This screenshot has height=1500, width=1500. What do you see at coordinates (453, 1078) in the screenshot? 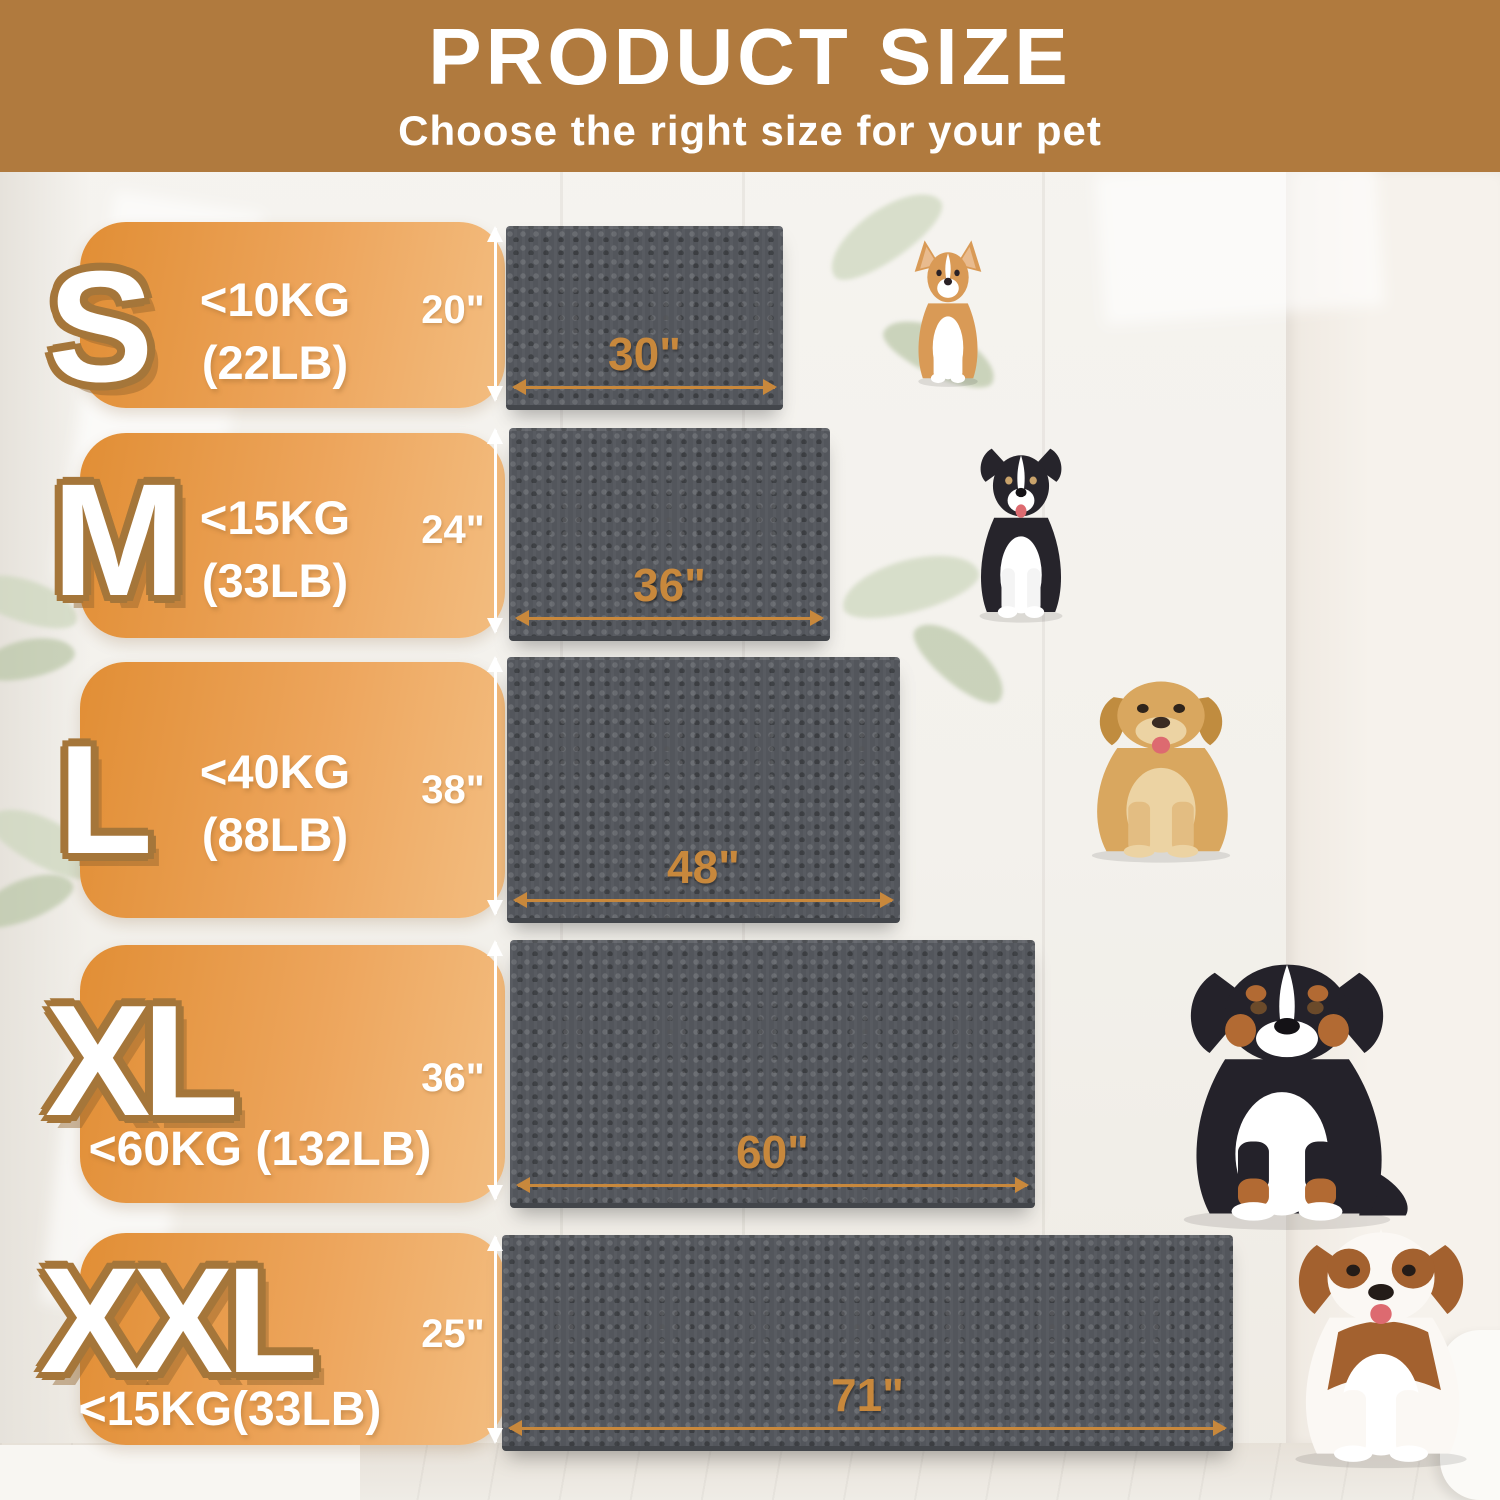
I see `height-dimension-xl: 36"` at bounding box center [453, 1078].